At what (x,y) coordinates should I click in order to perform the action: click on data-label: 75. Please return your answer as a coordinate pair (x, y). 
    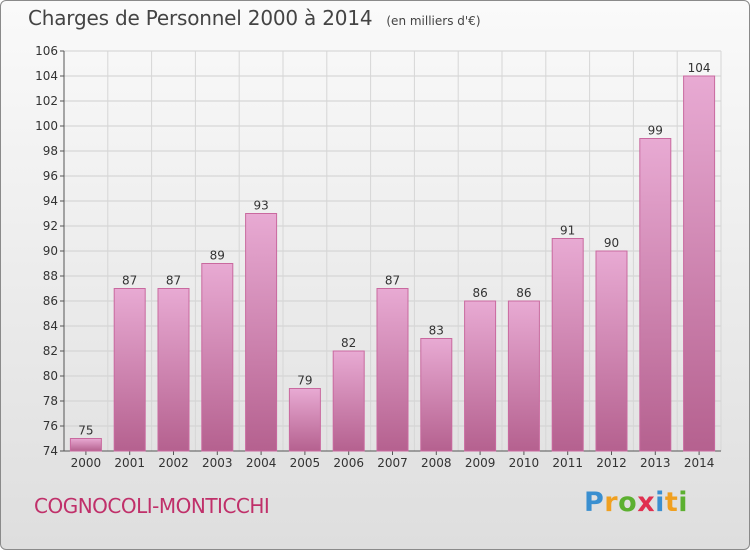
    Looking at the image, I should click on (85, 431).